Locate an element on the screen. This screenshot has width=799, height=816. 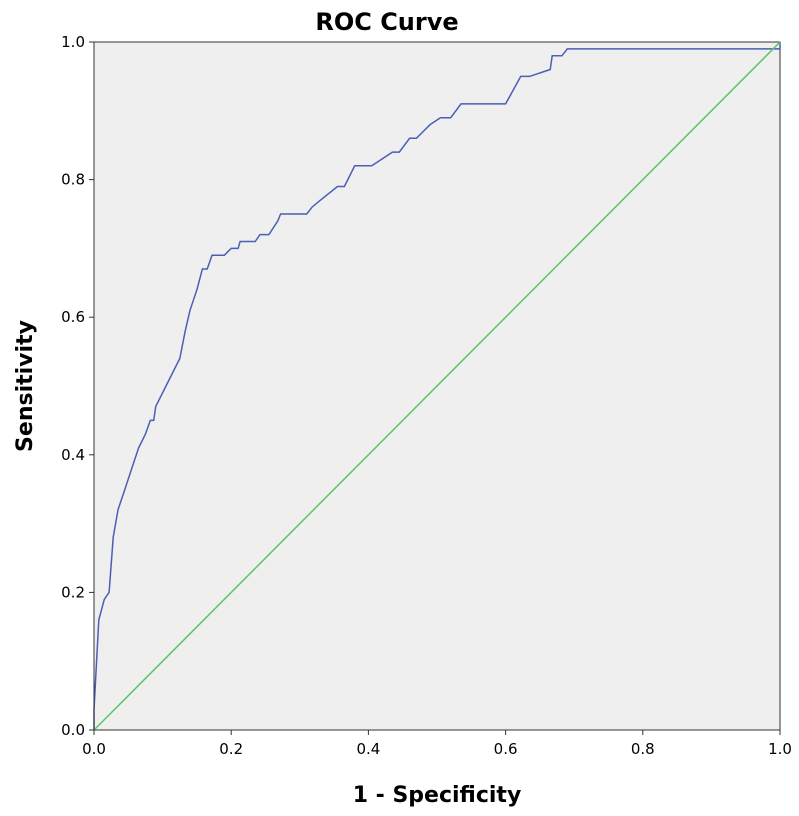
x-tick-label: 0.8 is located at coordinates (643, 749).